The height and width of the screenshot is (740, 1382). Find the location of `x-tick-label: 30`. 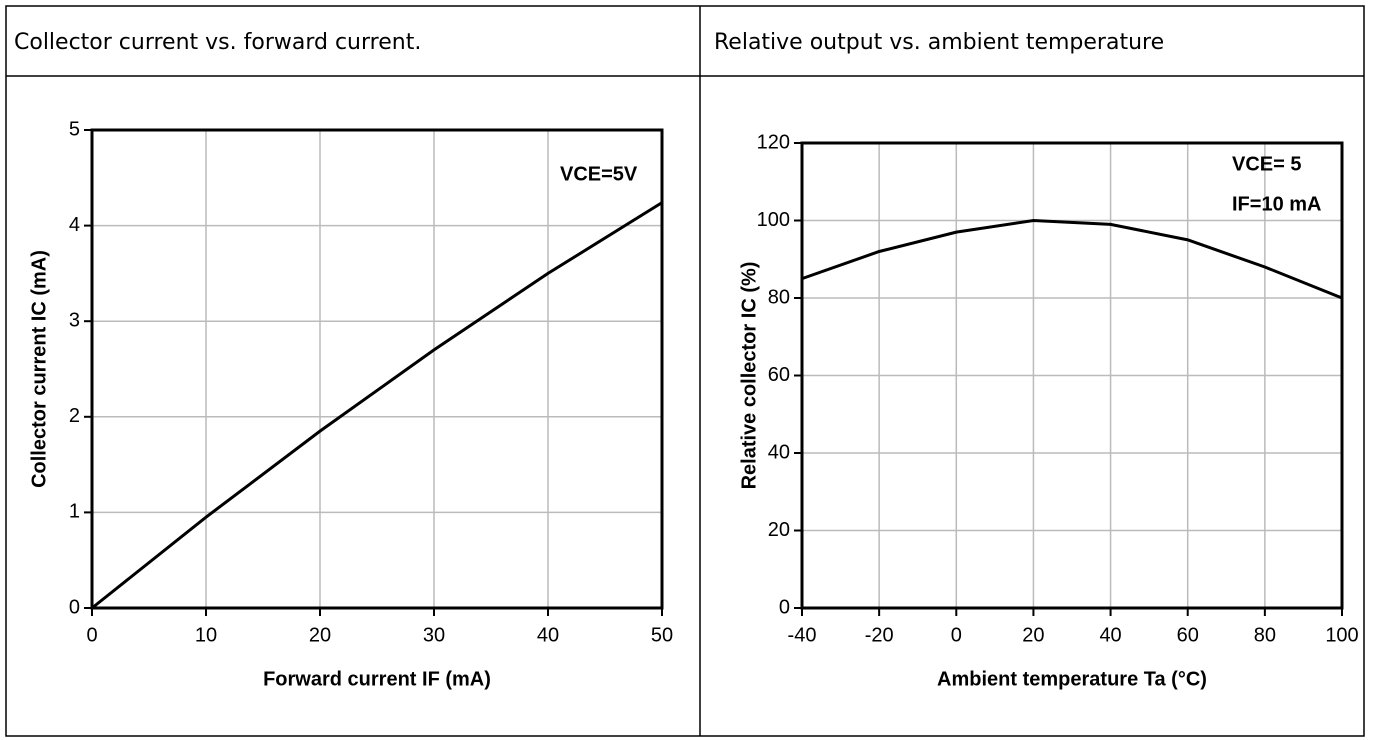

x-tick-label: 30 is located at coordinates (434, 635).